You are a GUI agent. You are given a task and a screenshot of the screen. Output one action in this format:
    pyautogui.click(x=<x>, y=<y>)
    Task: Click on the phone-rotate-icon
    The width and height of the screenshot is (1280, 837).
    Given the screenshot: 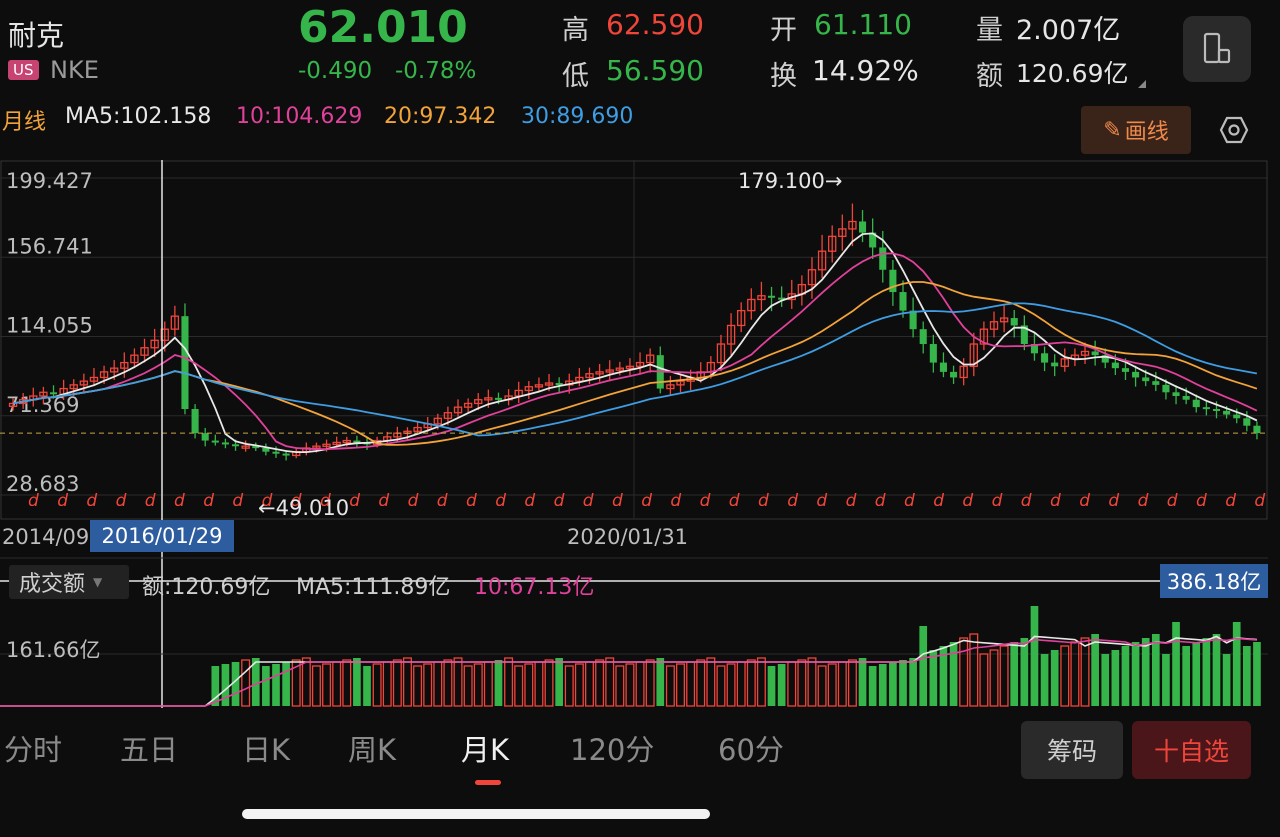 What is the action you would take?
    pyautogui.click(x=1217, y=48)
    